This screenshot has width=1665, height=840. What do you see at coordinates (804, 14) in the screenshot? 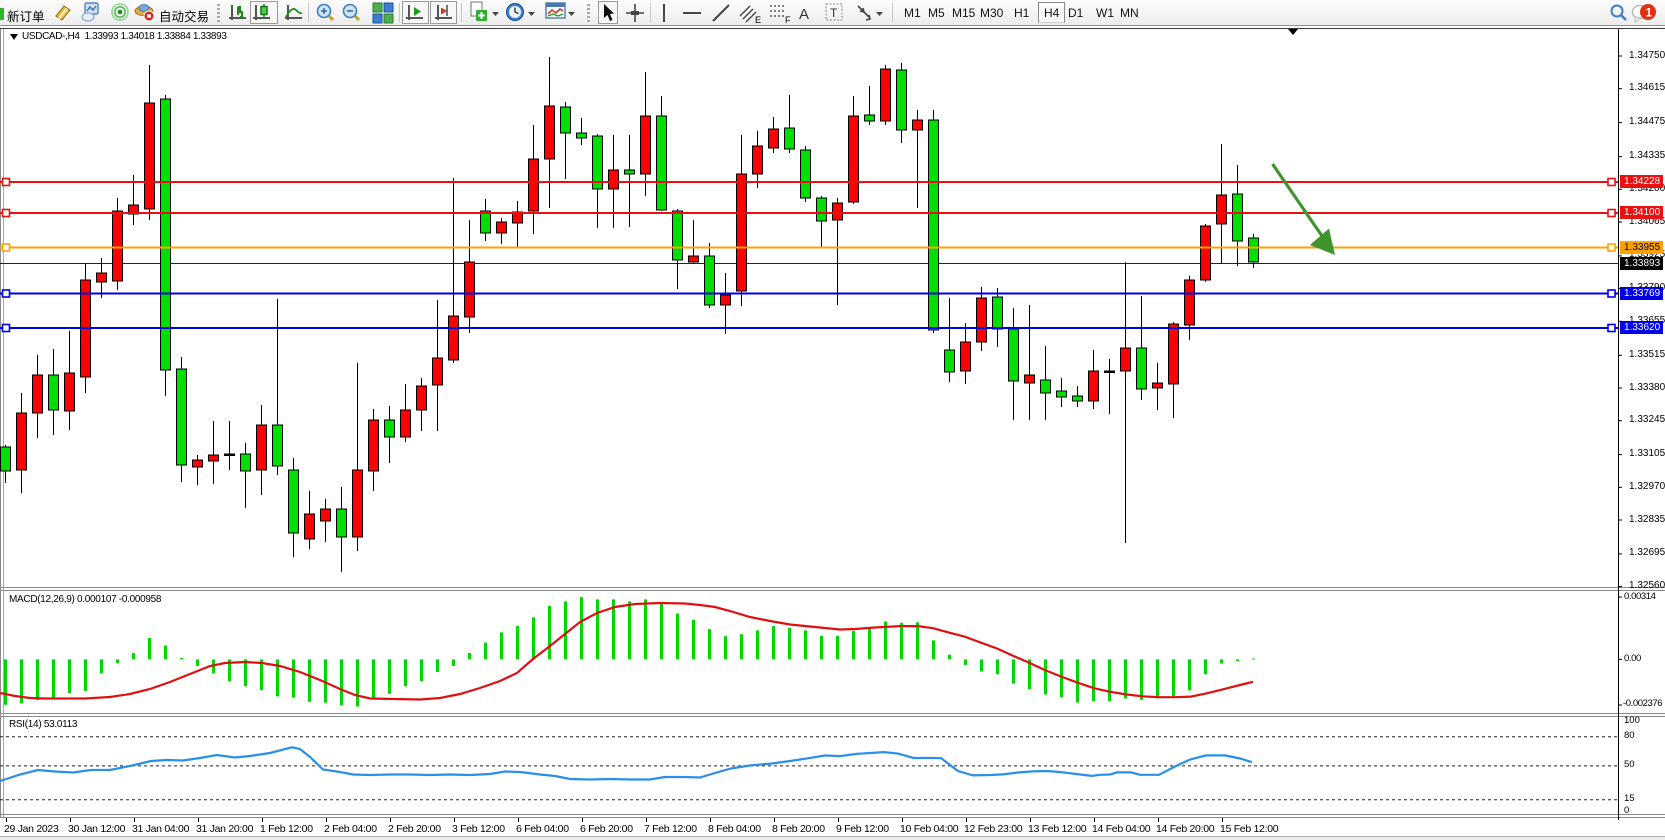
I see `svg-text: A` at bounding box center [804, 14].